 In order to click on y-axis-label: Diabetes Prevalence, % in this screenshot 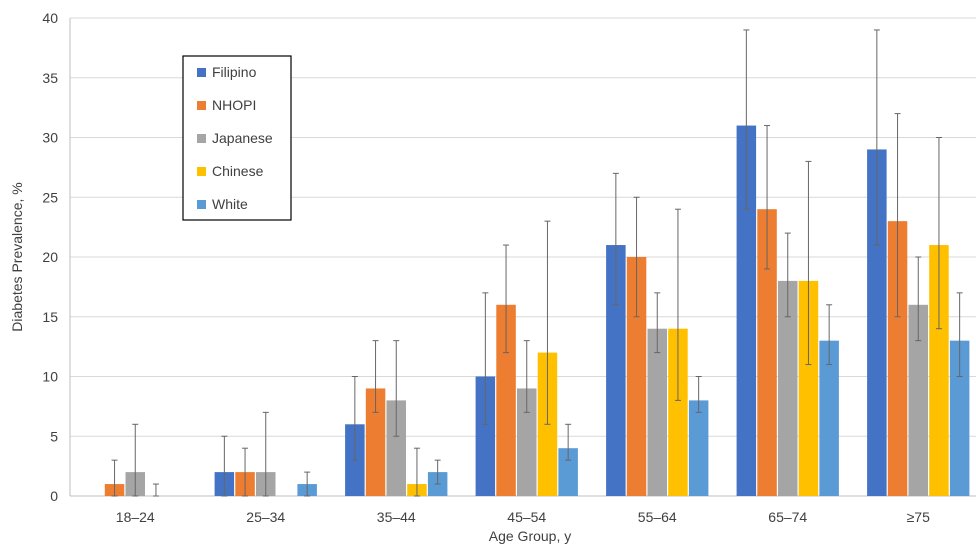, I will do `click(17, 256)`.